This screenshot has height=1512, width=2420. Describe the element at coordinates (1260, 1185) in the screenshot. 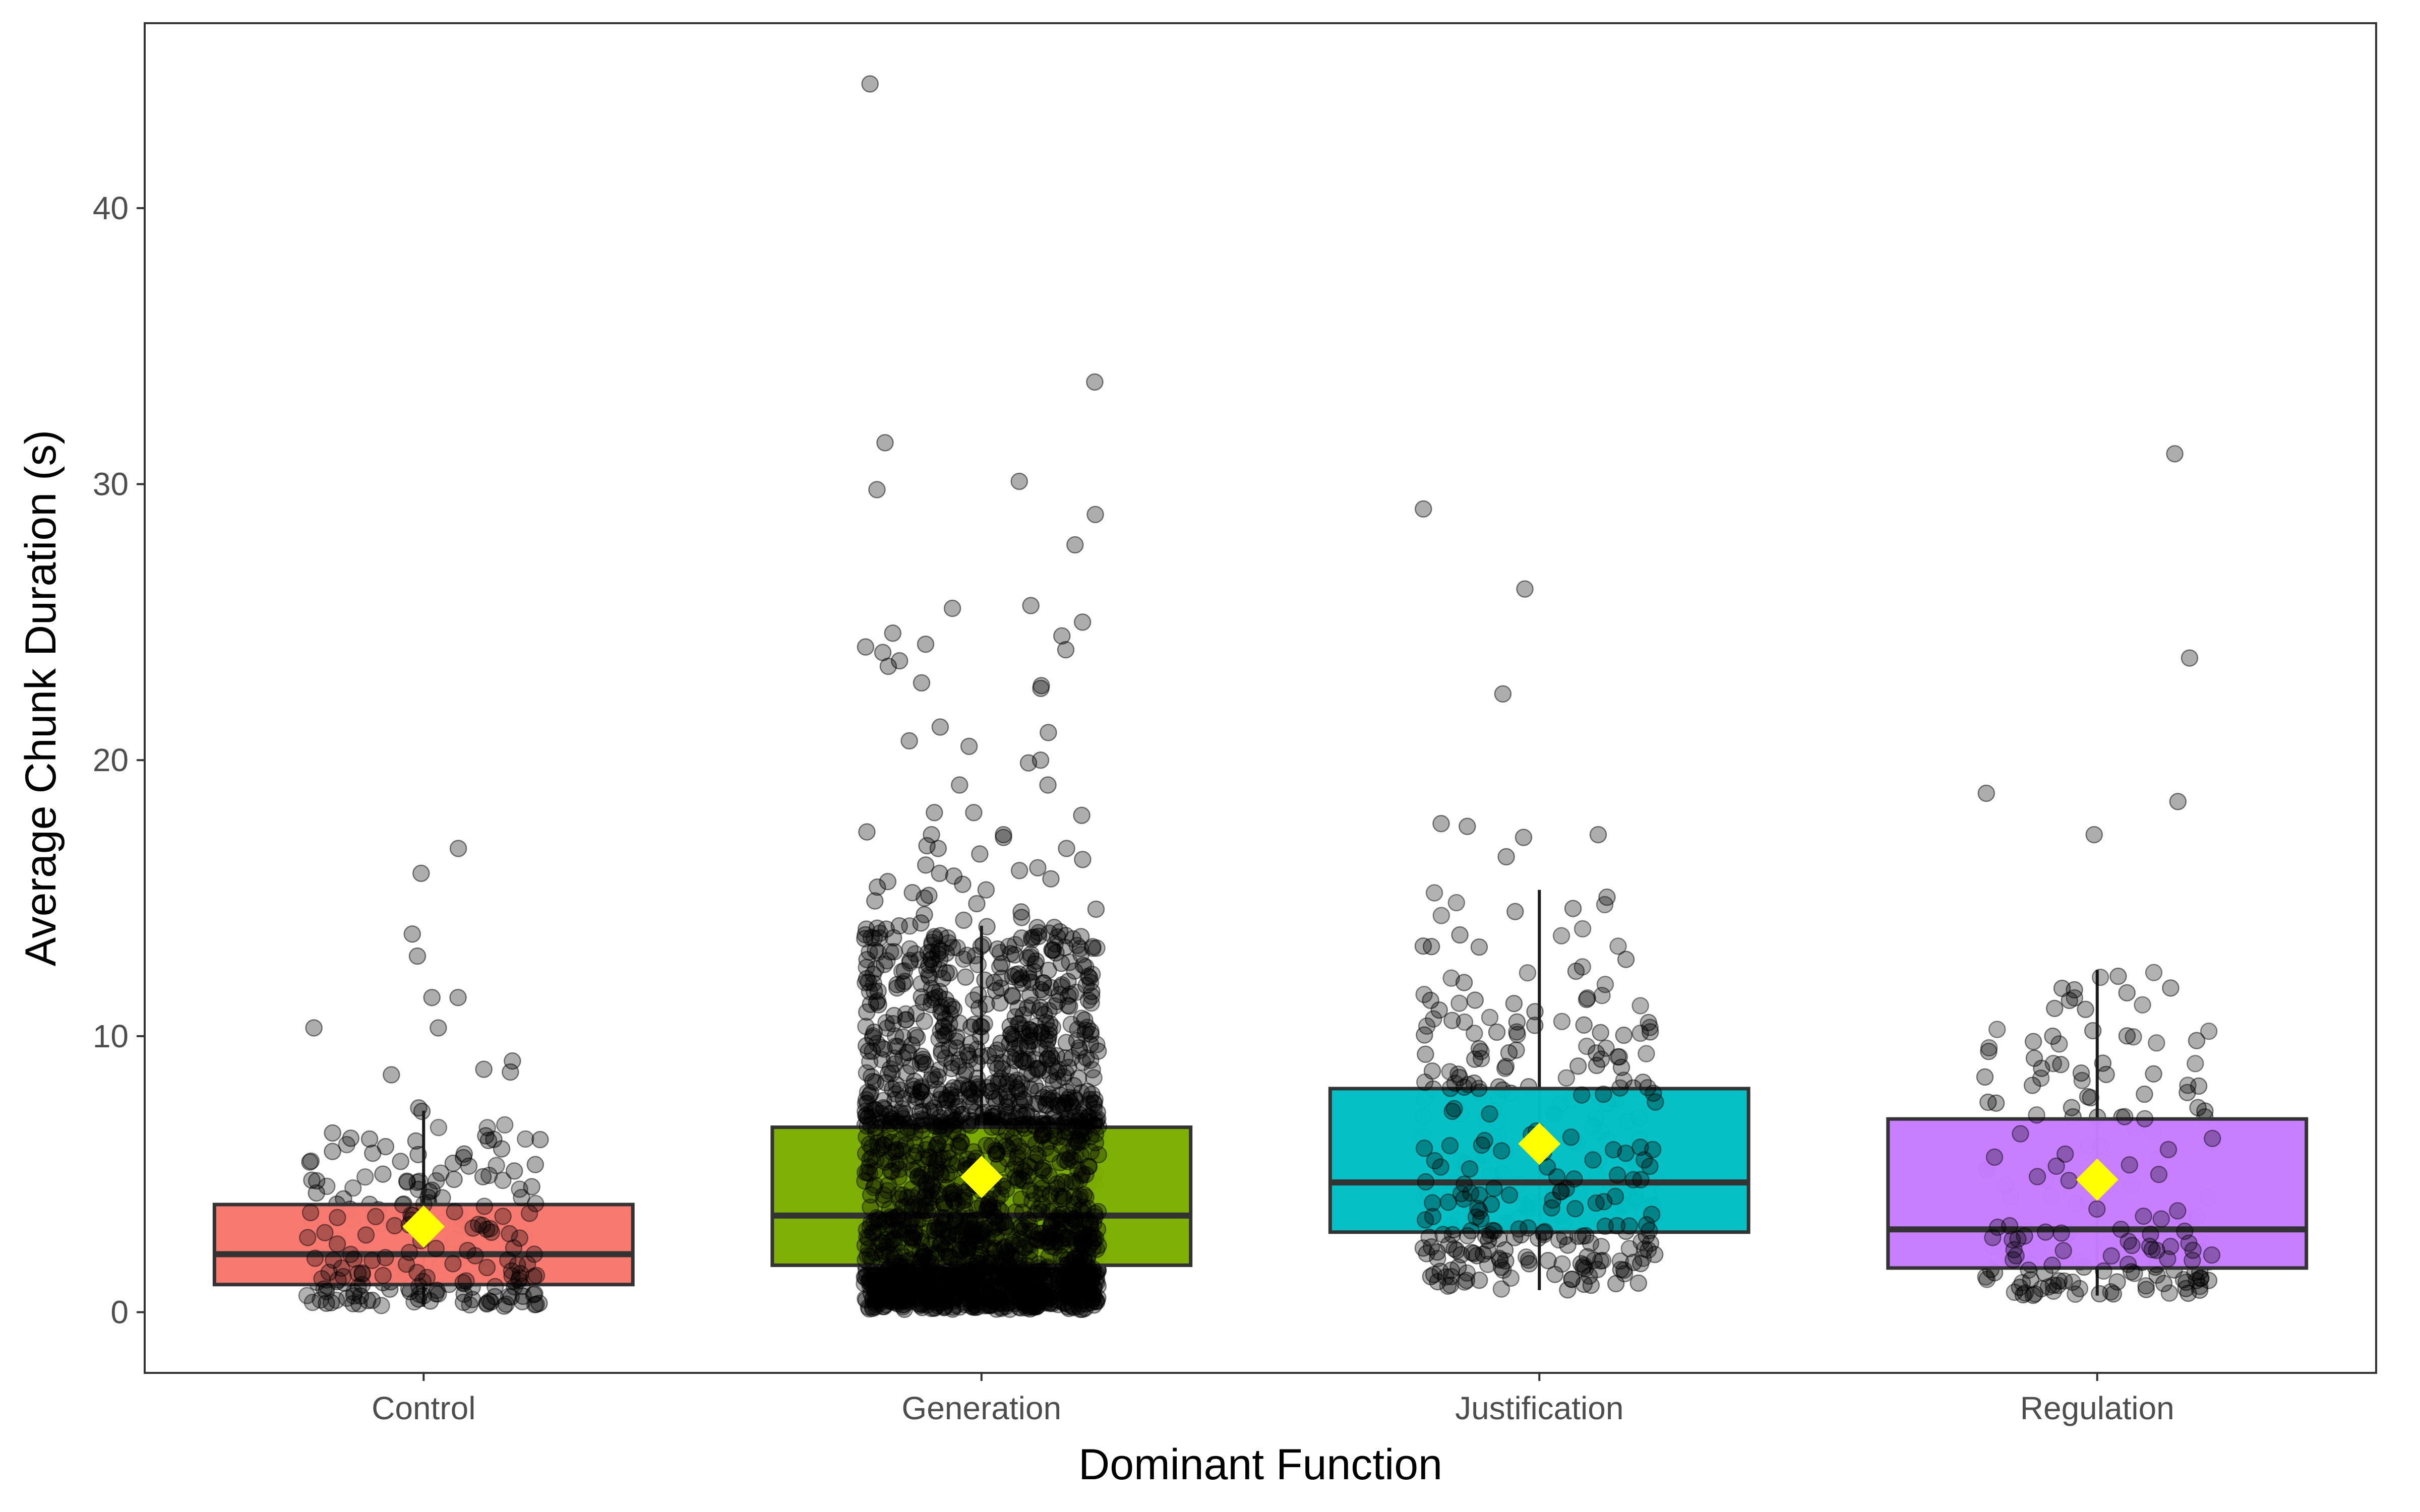

I see `mean-markers-layer` at that location.